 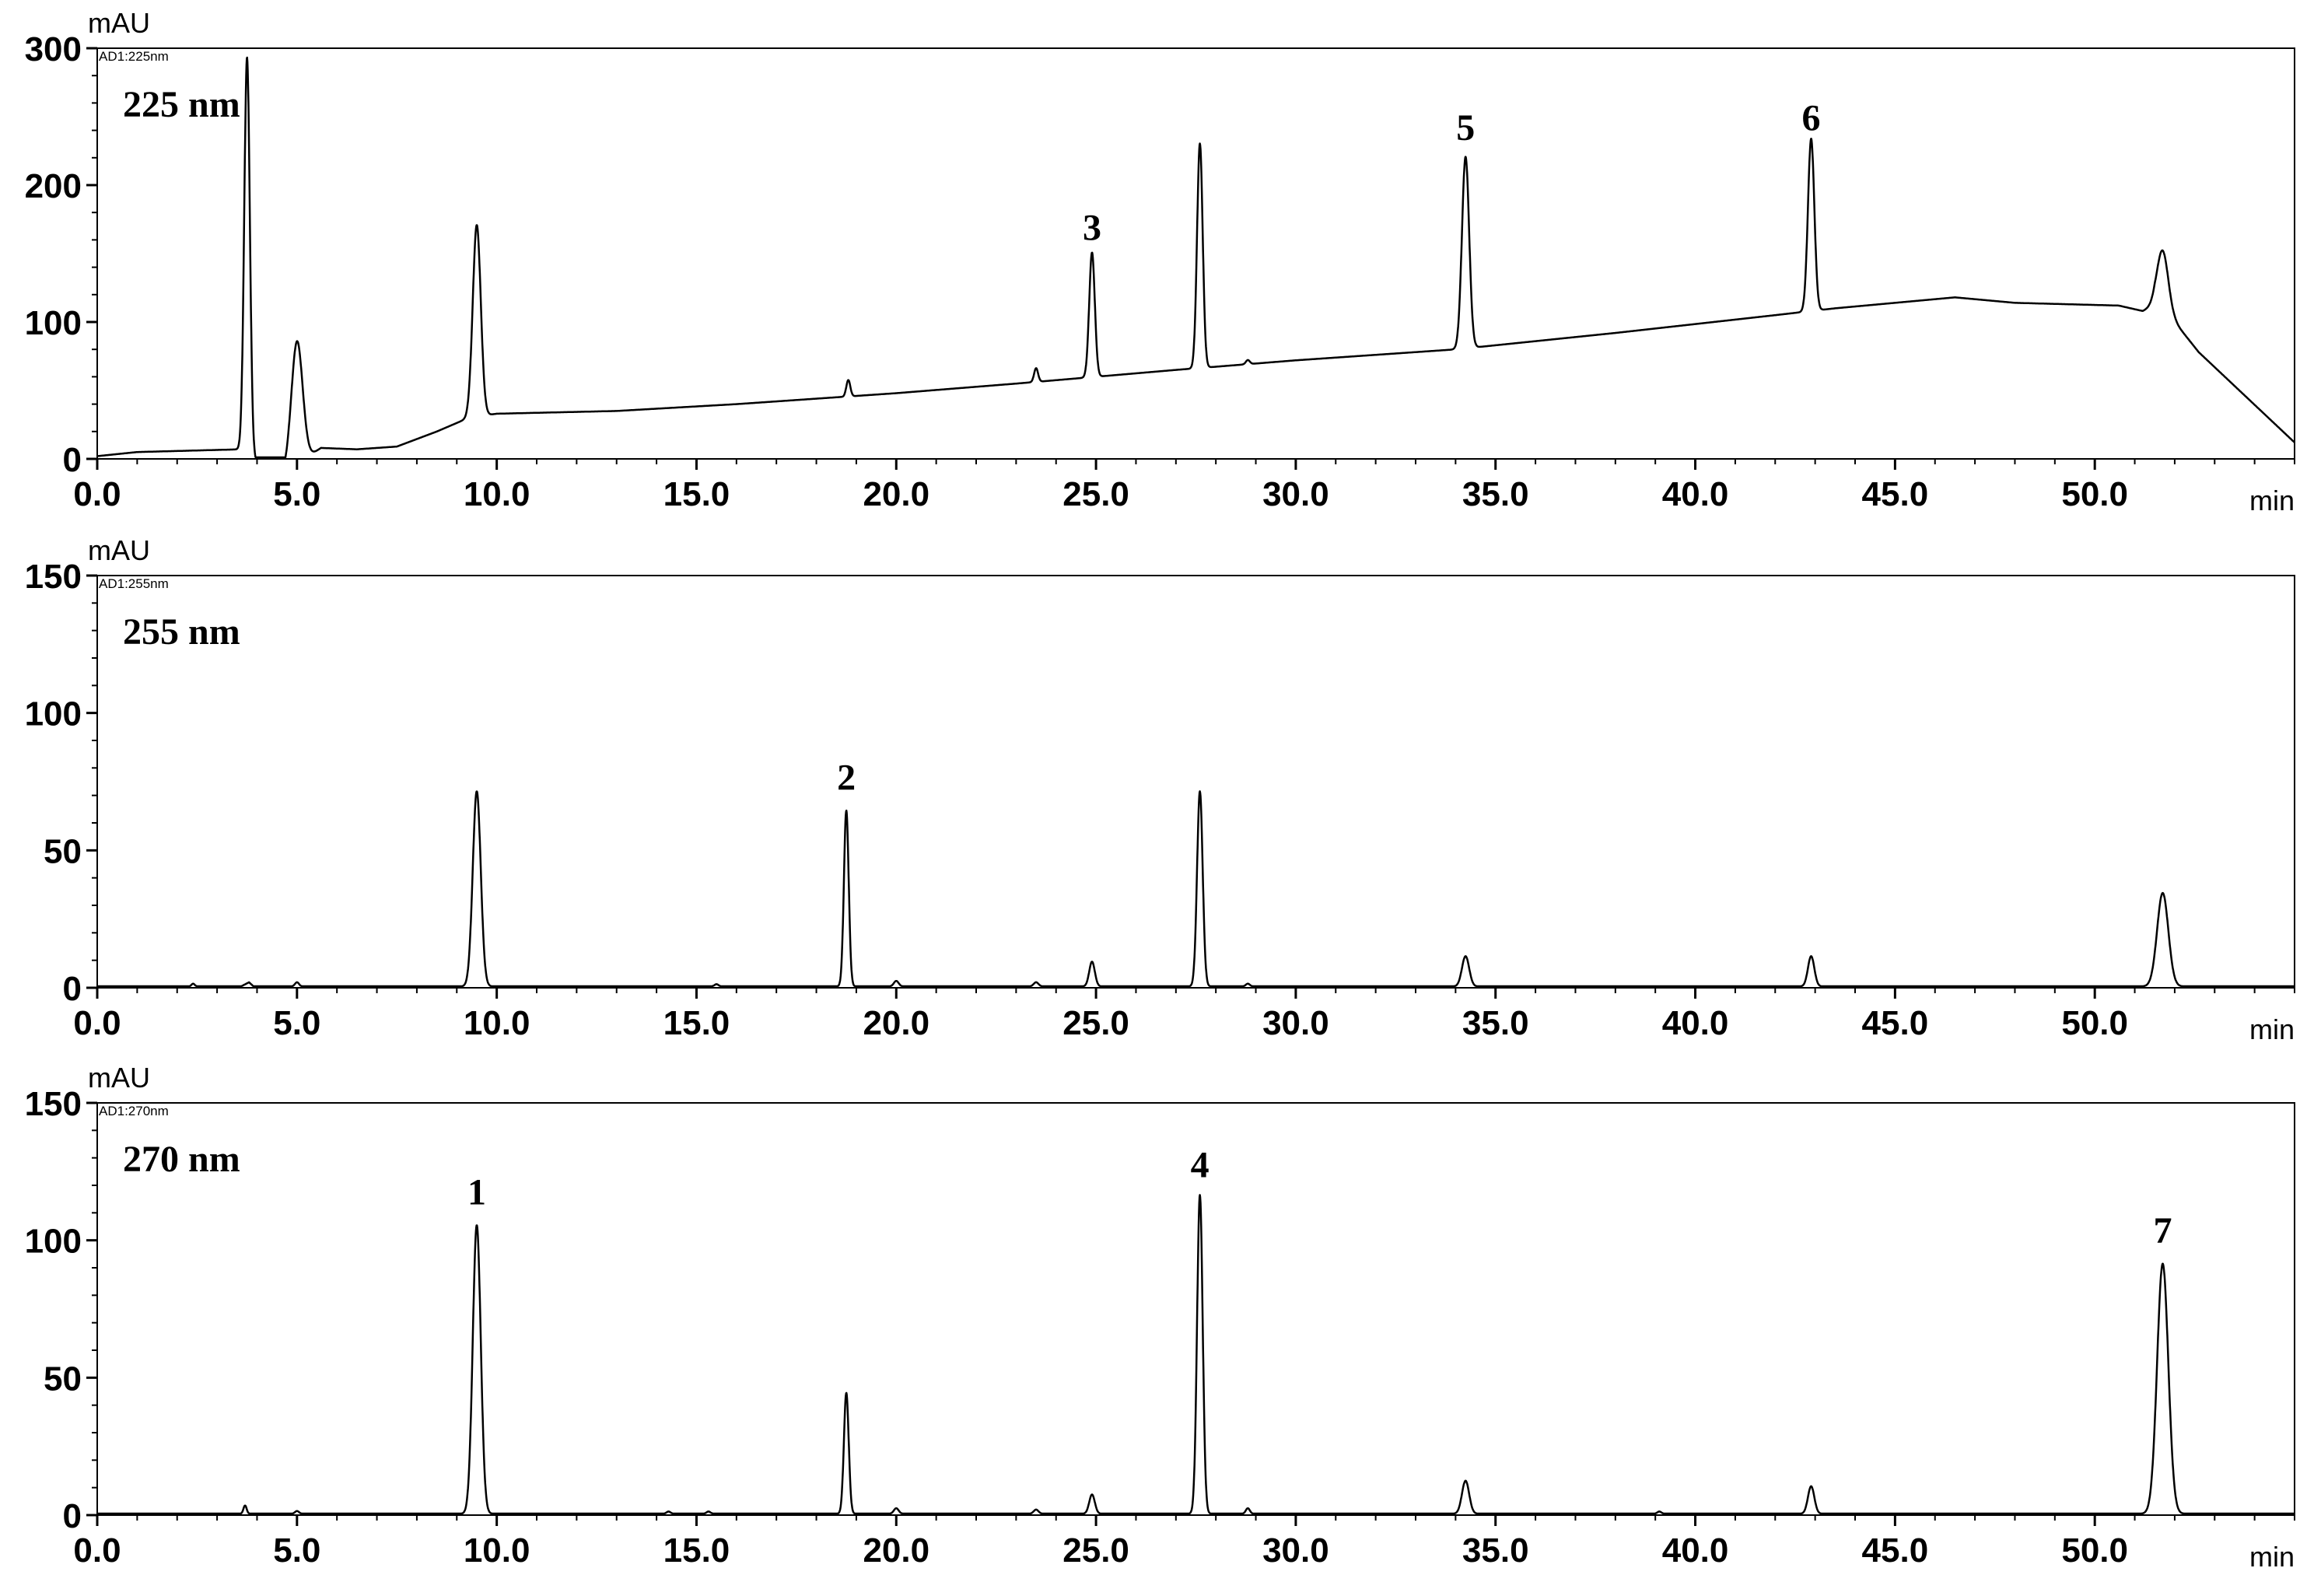 I want to click on peak-number-label: 5, so click(x=1465, y=128).